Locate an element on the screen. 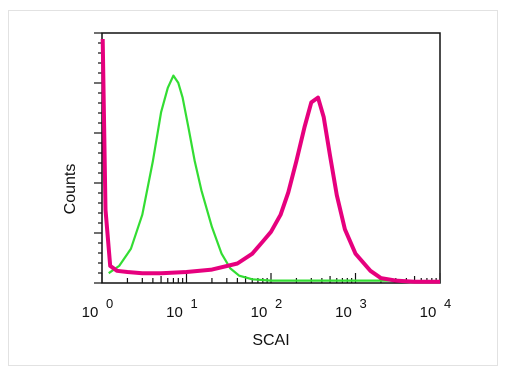 Image resolution: width=508 pixels, height=374 pixels. x-tick-label: 10 4 is located at coordinates (436, 308).